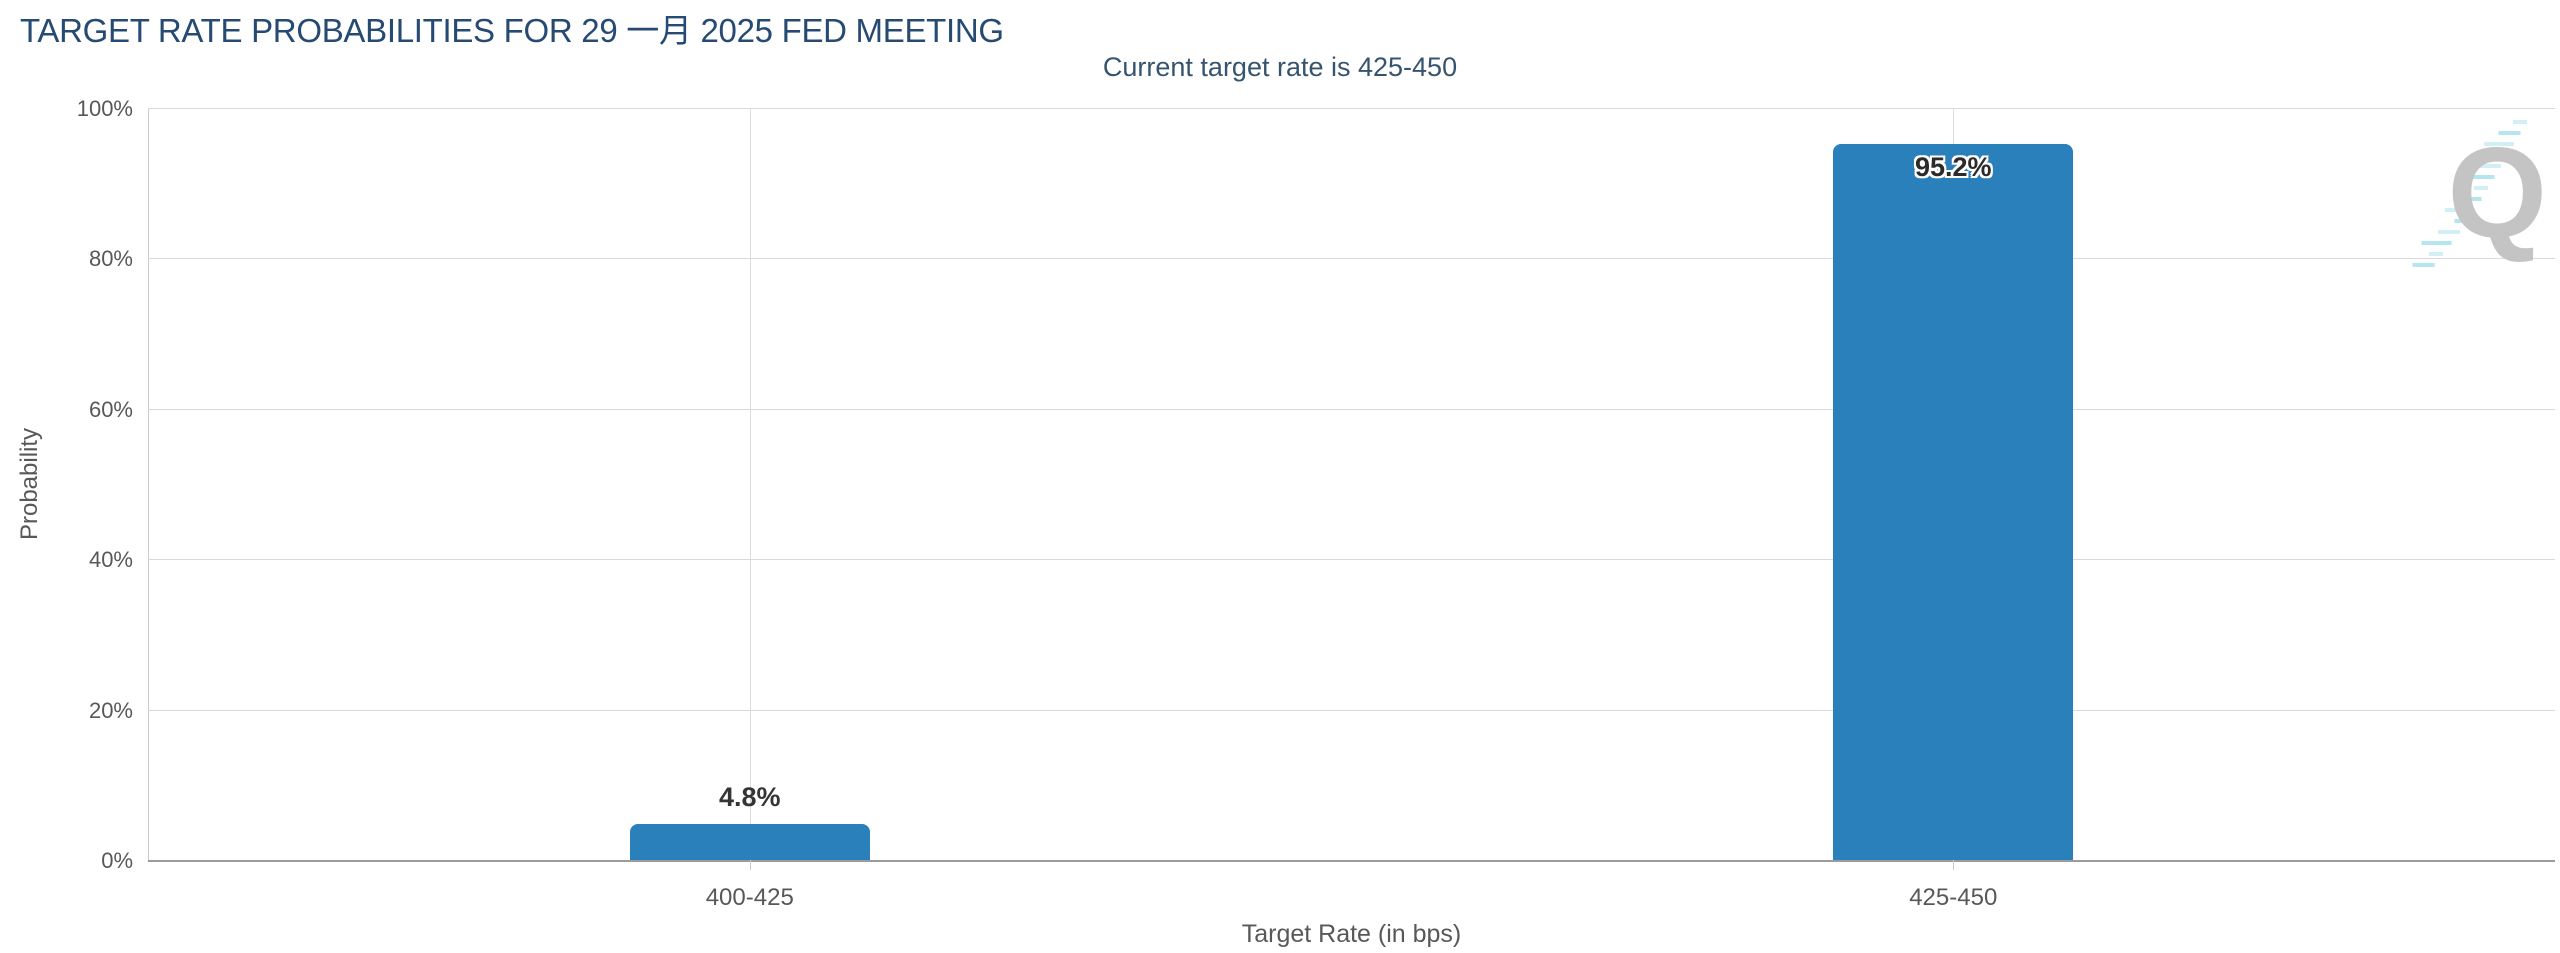  What do you see at coordinates (110, 409) in the screenshot?
I see `y-tick-label: 60%` at bounding box center [110, 409].